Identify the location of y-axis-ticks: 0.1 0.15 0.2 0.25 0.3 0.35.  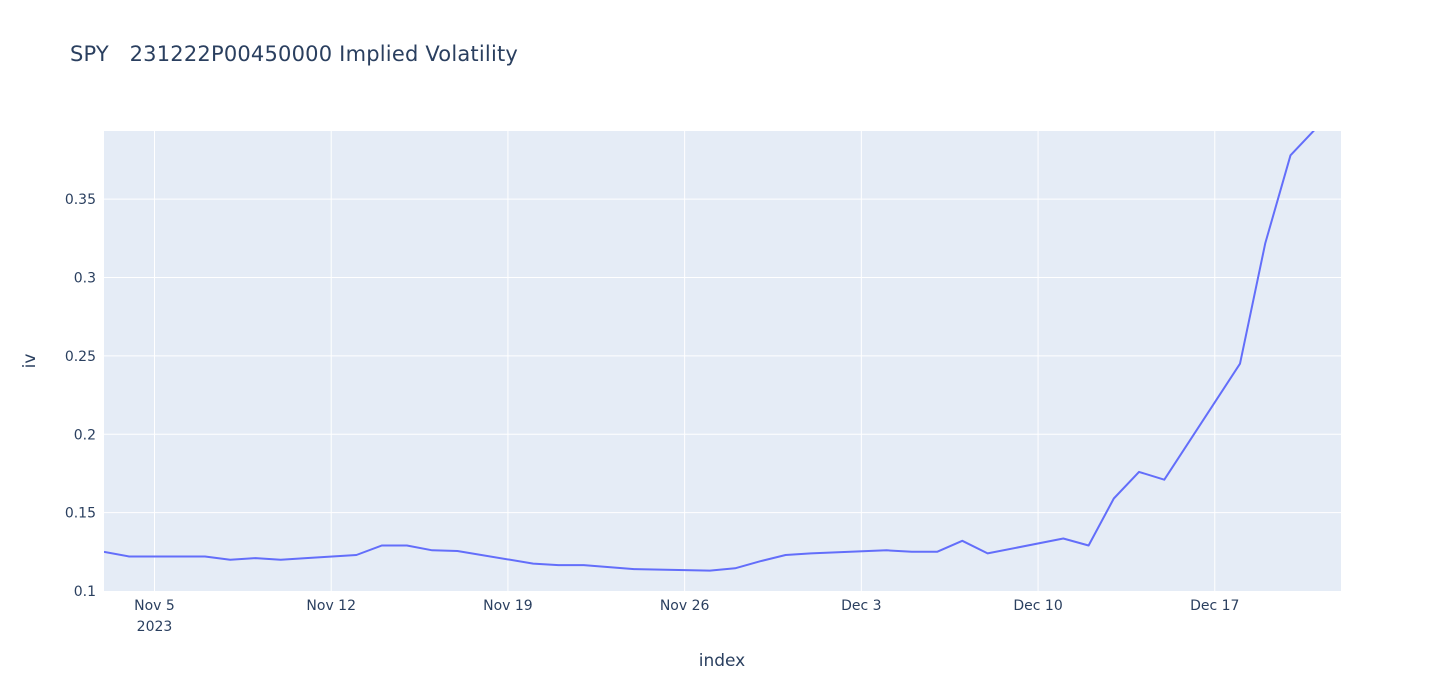
(80, 396).